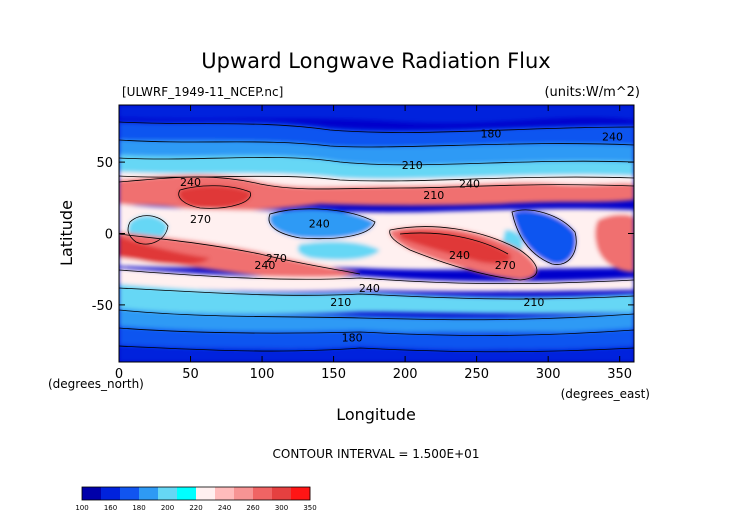  I want to click on x-tick-label: 200, so click(405, 374).